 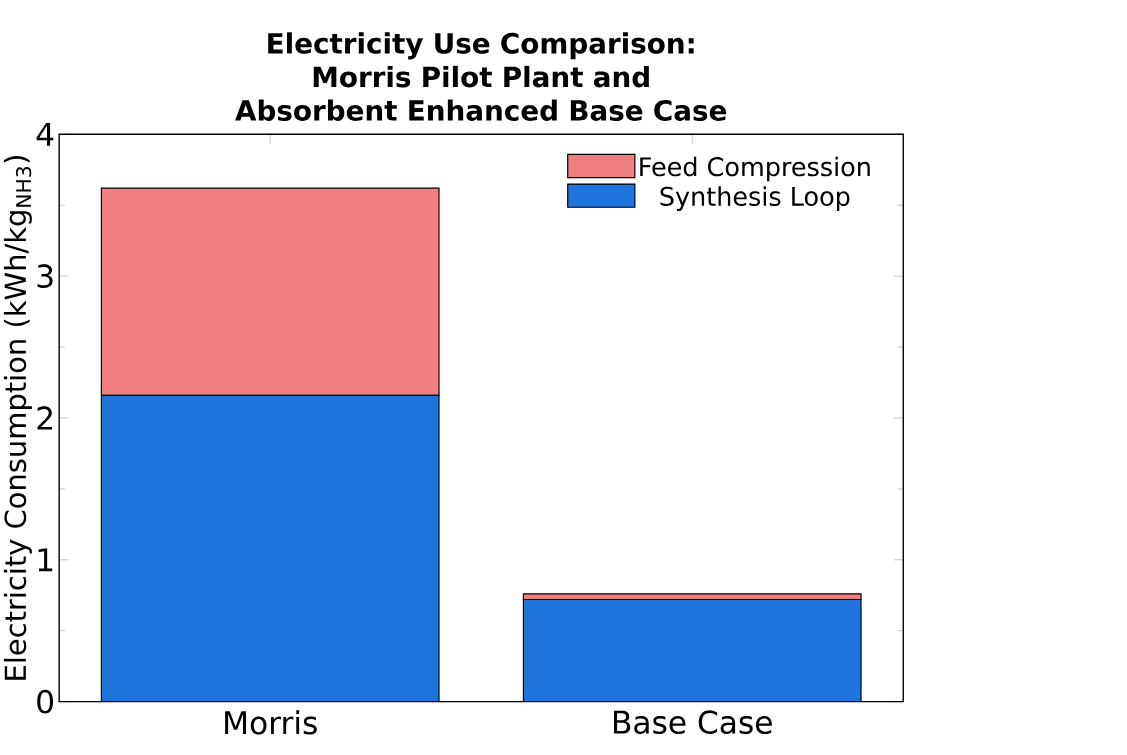 What do you see at coordinates (693, 722) in the screenshot?
I see `x-tick-label: Base Case` at bounding box center [693, 722].